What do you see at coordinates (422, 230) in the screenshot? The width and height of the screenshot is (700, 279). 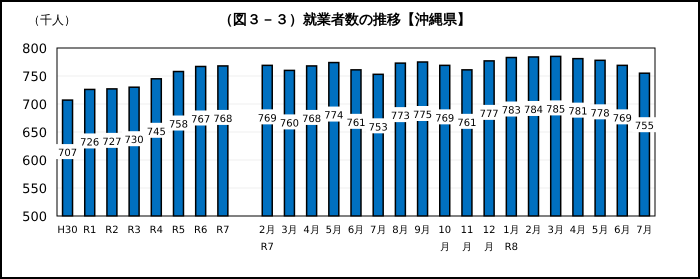 I see `x-tick-label: 9月` at bounding box center [422, 230].